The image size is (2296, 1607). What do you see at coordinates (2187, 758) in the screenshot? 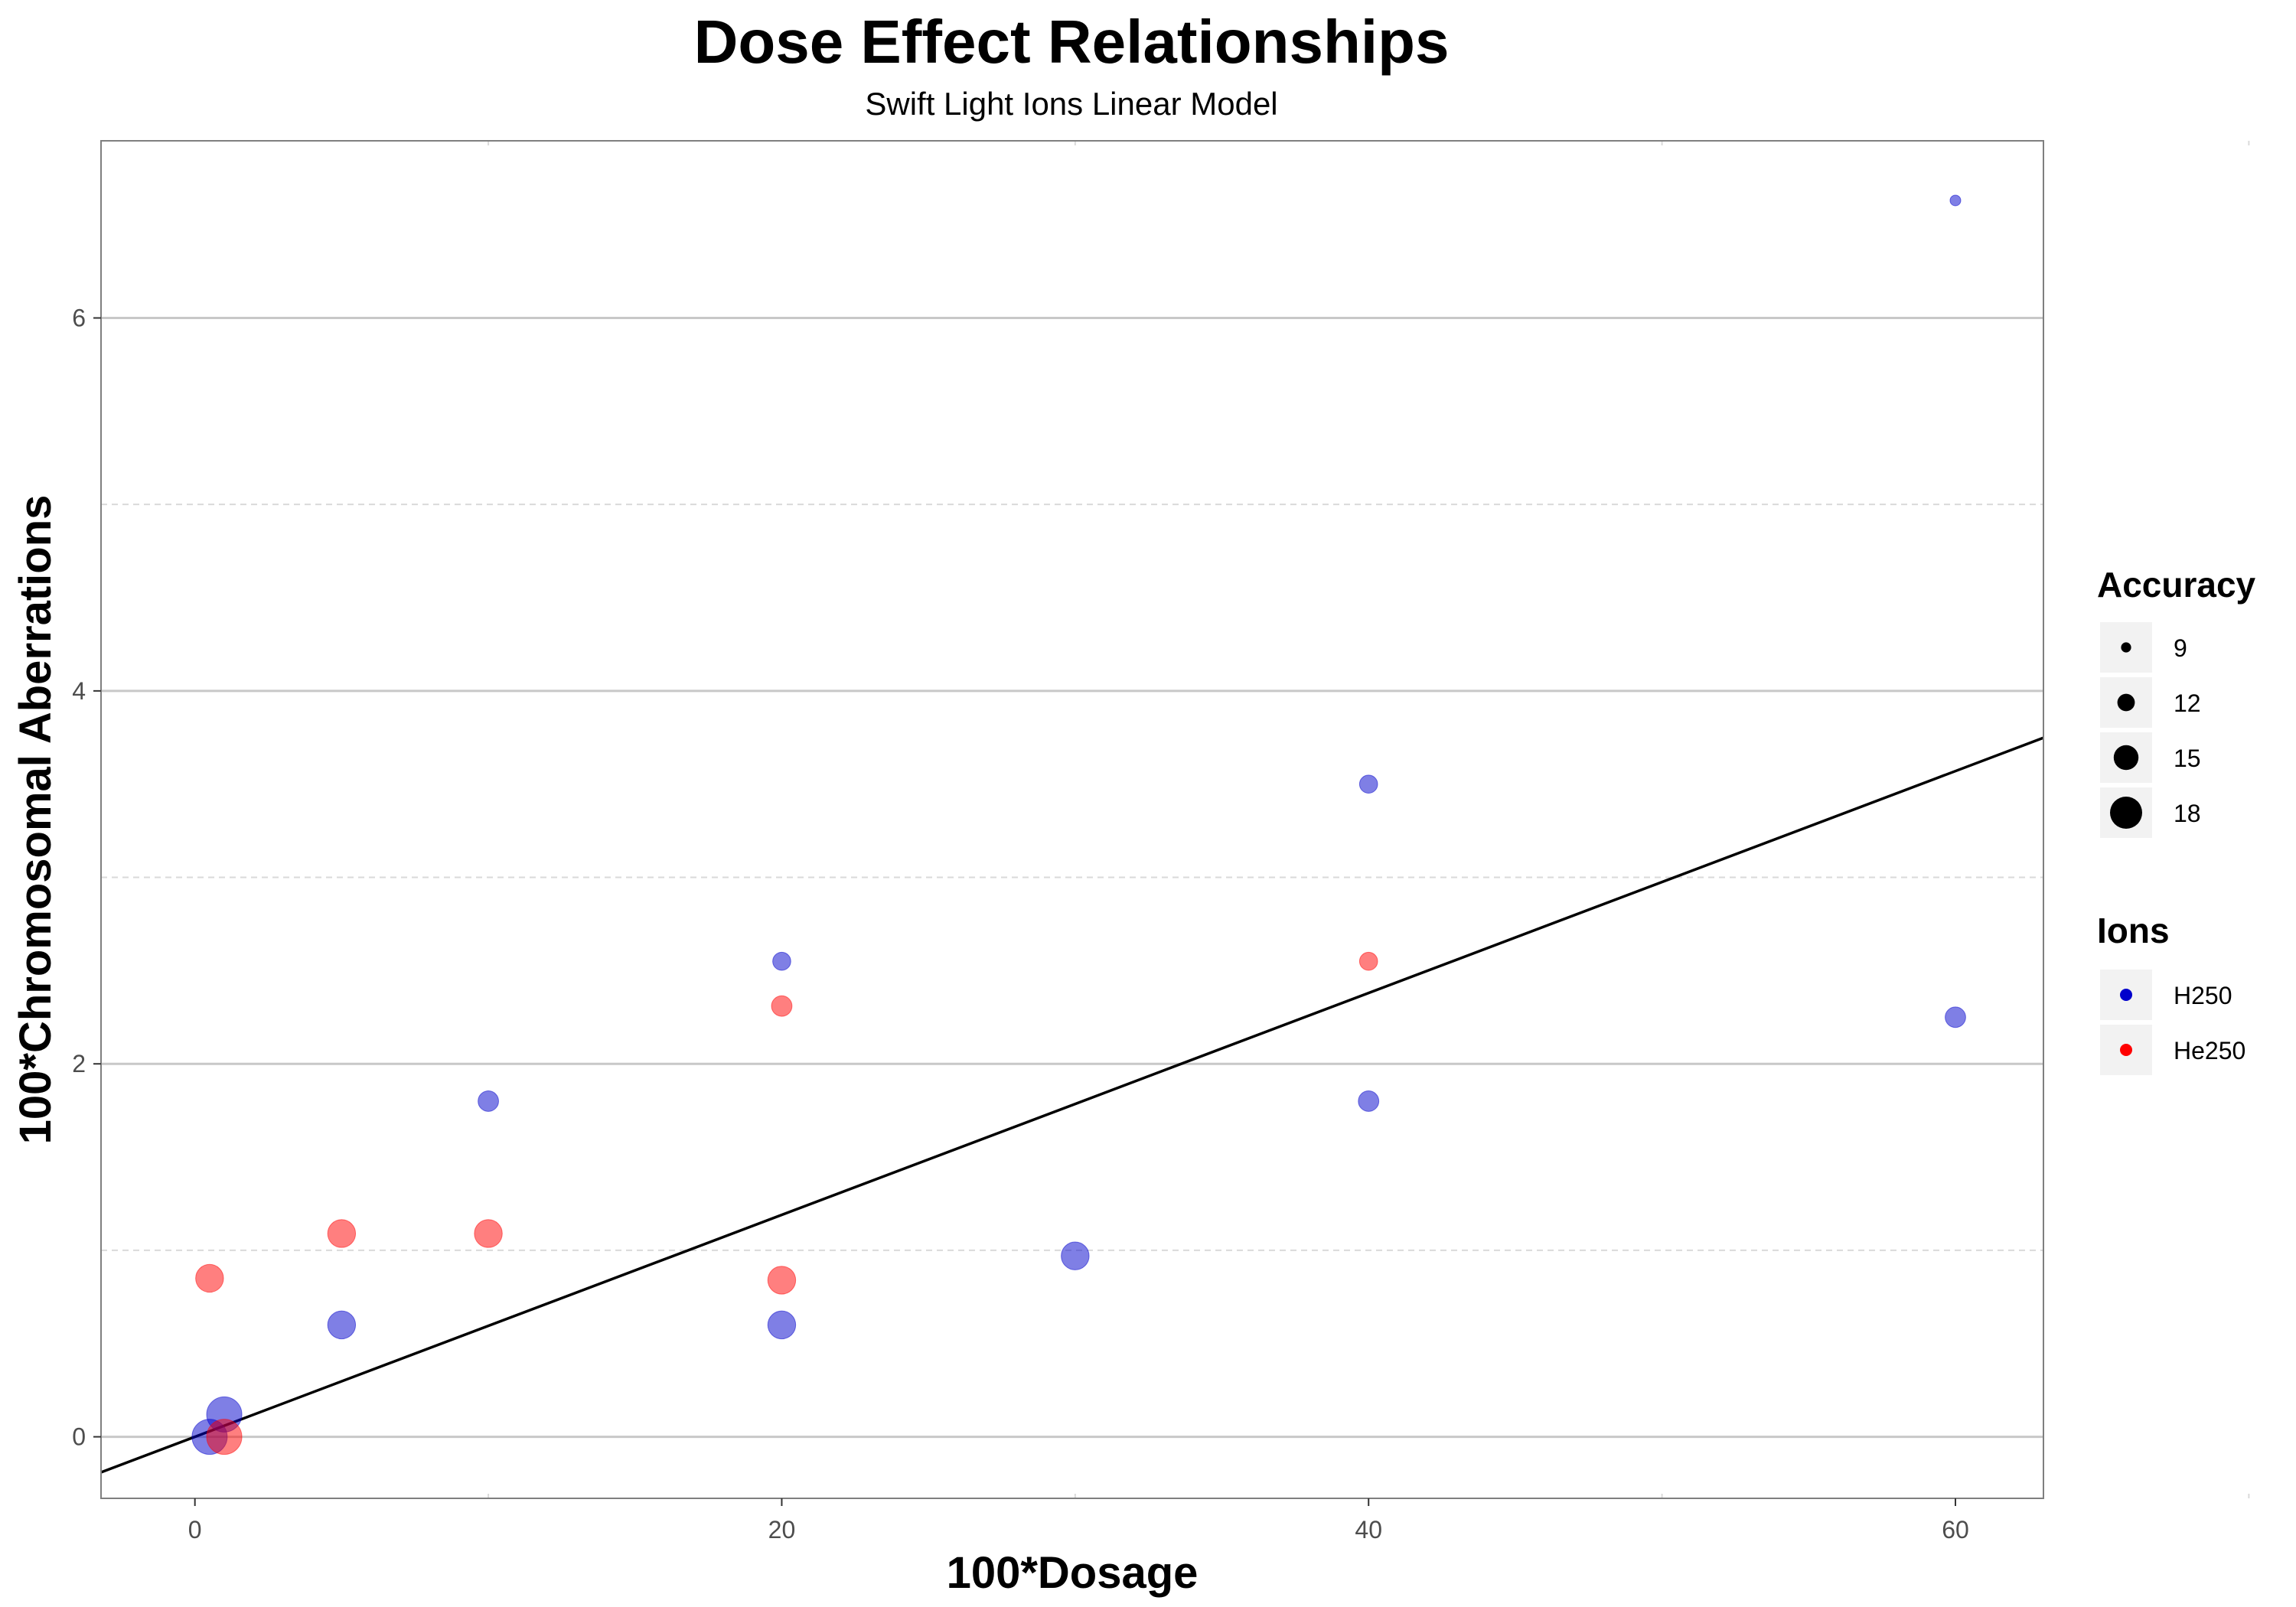
I see `accuracy-legend-label: 15` at bounding box center [2187, 758].